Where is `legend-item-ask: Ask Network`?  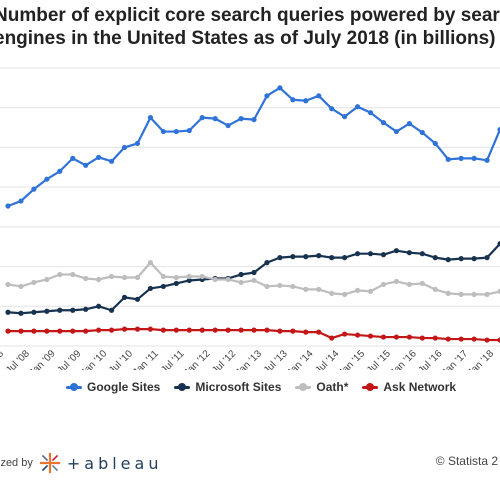 legend-item-ask: Ask Network is located at coordinates (409, 387).